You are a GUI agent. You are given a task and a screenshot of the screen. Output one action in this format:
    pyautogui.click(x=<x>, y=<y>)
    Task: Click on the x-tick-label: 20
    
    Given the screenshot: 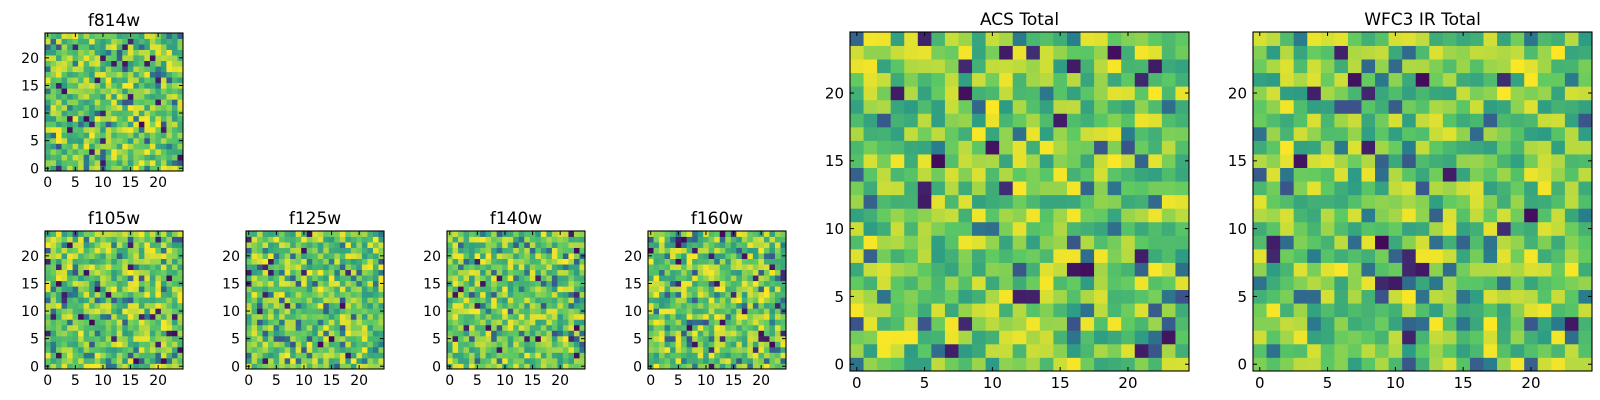 What is the action you would take?
    pyautogui.click(x=1127, y=383)
    